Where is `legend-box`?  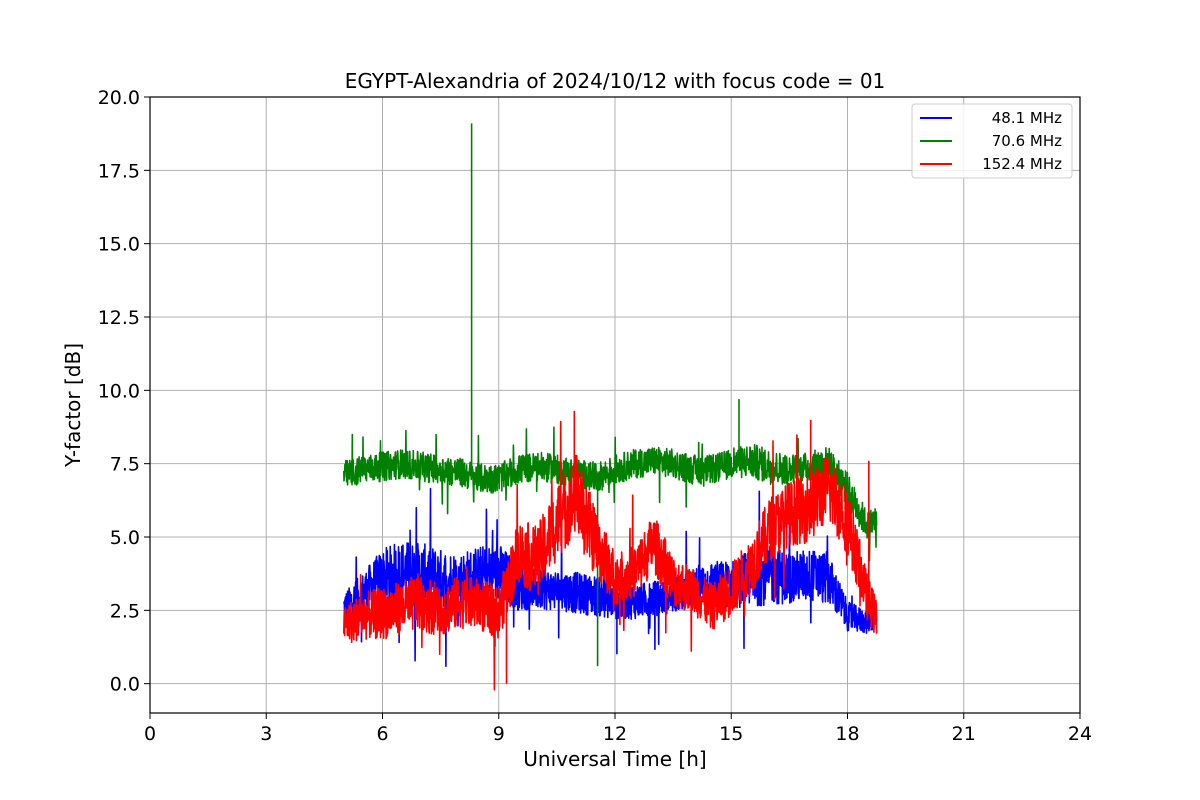 legend-box is located at coordinates (992, 141).